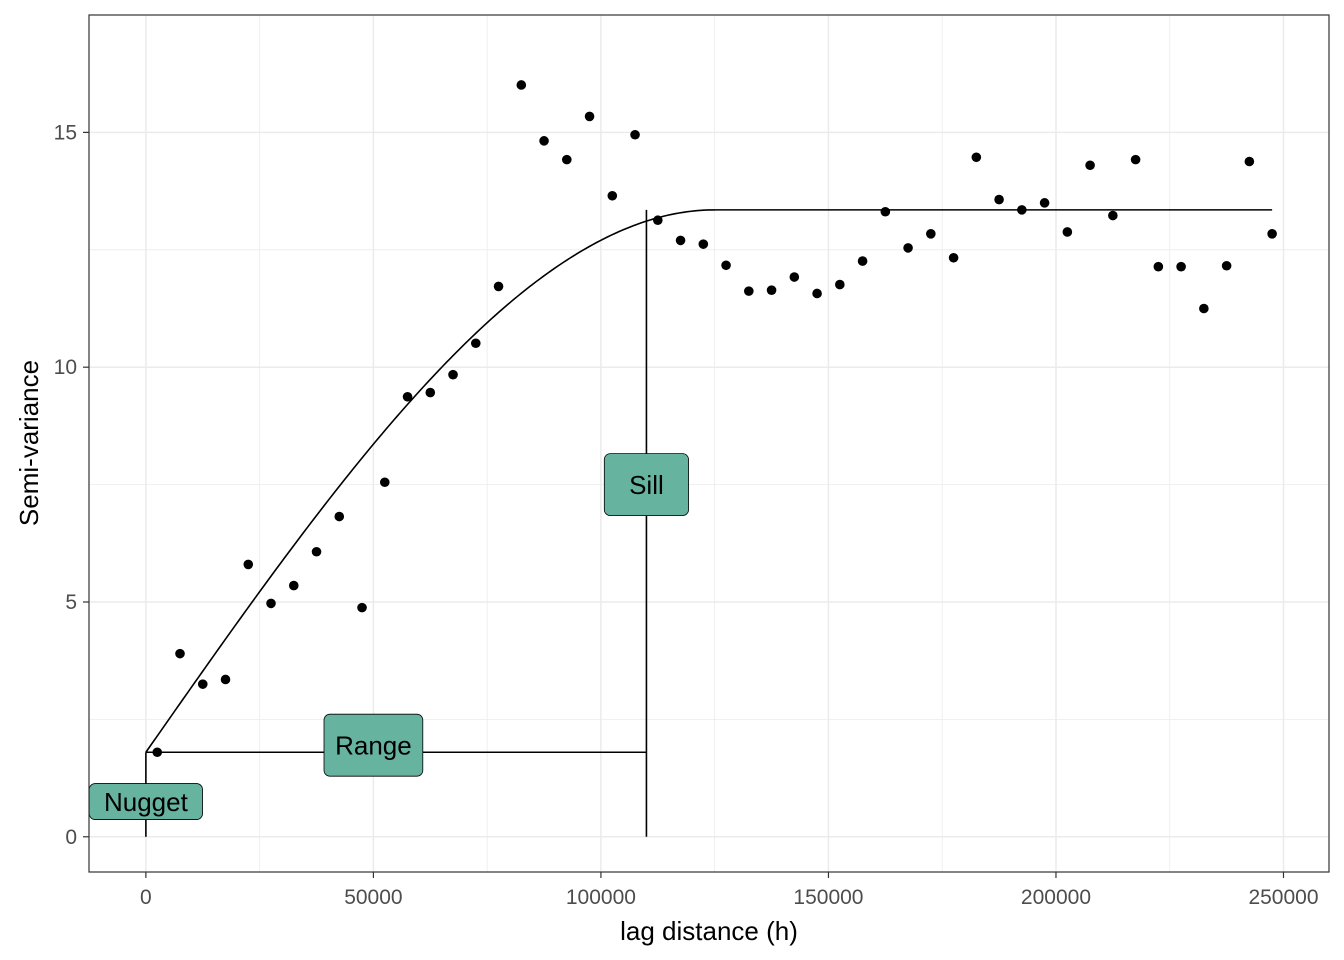  I want to click on y-tick-label: 0, so click(71, 837).